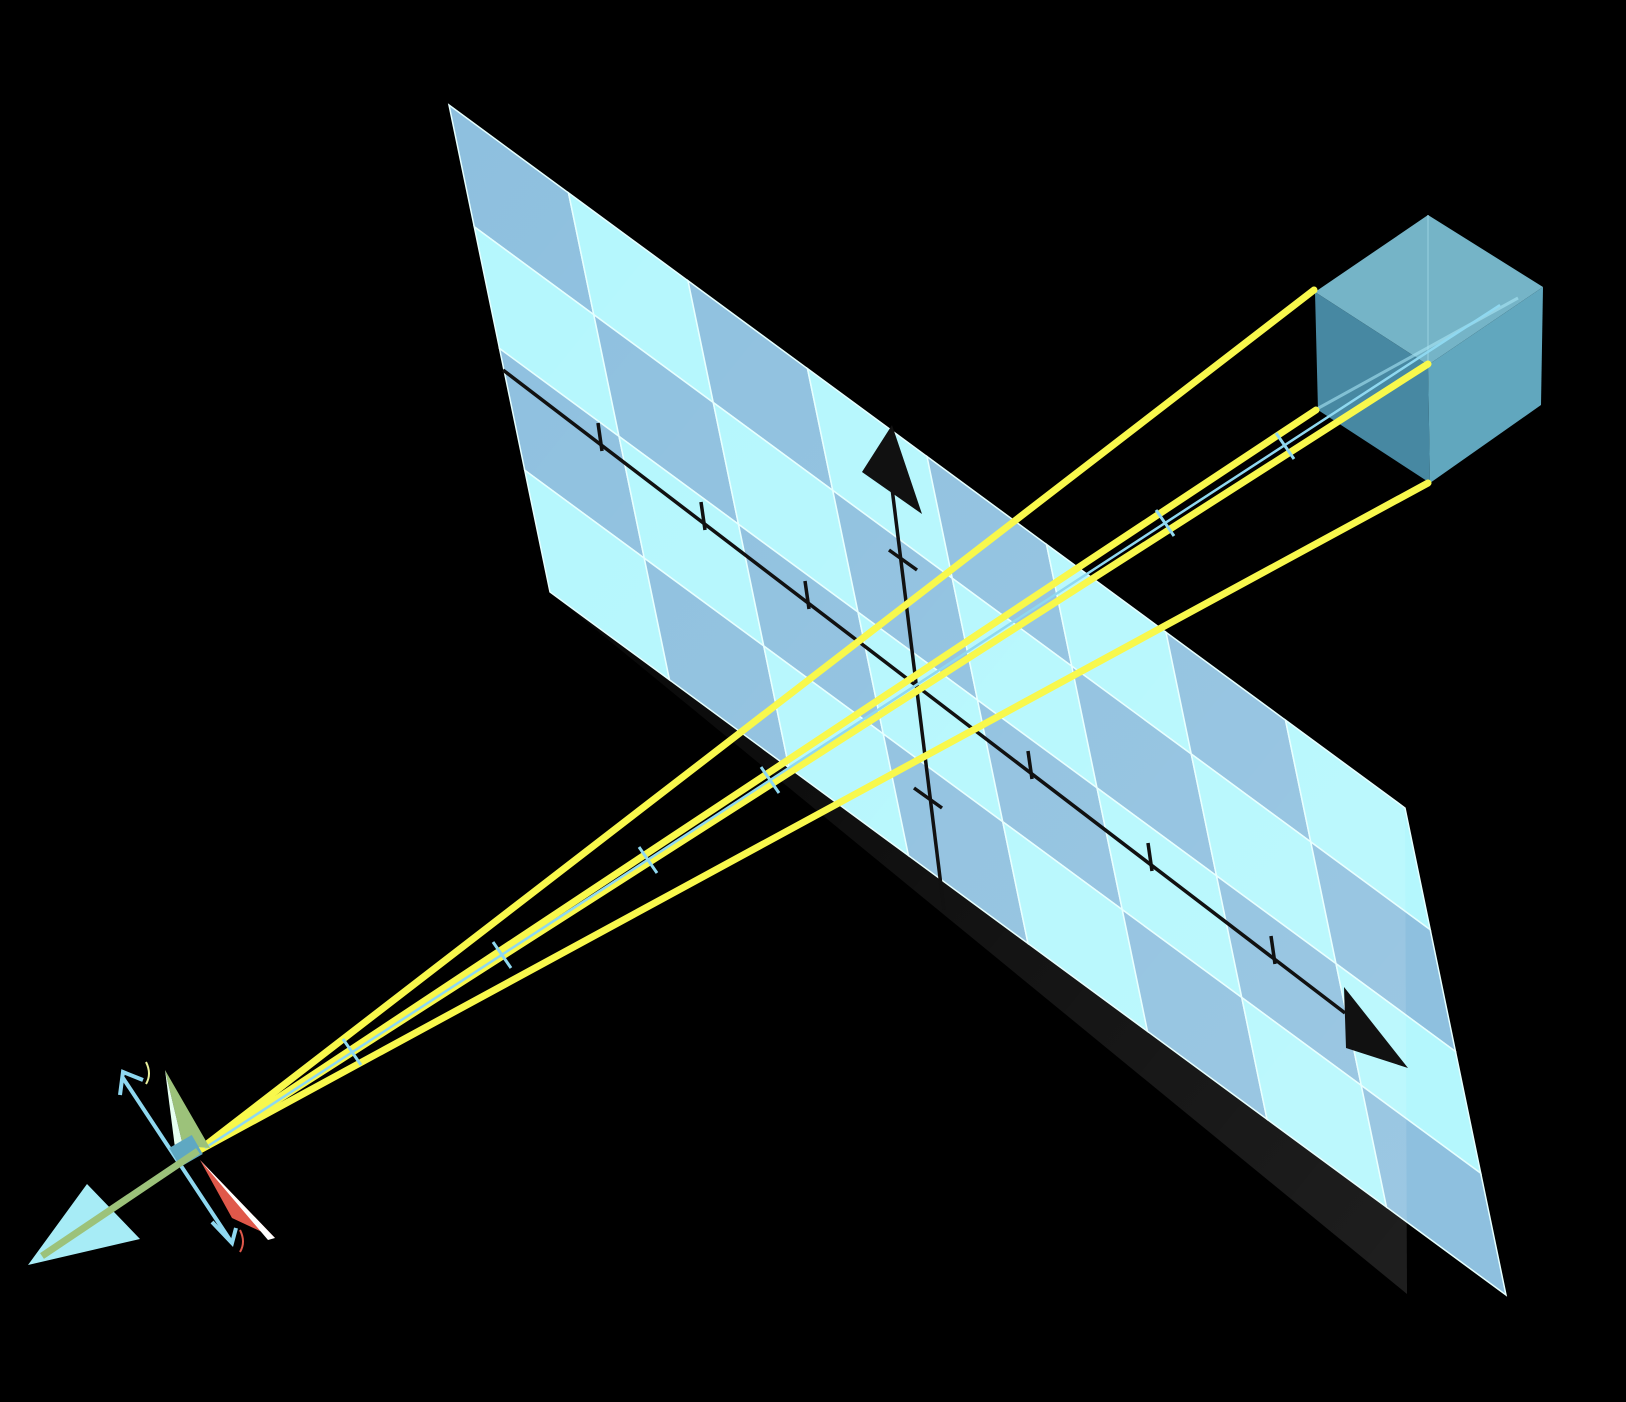 This screenshot has width=1626, height=1402. What do you see at coordinates (892, 469) in the screenshot?
I see `vertical-axis-arrowhead` at bounding box center [892, 469].